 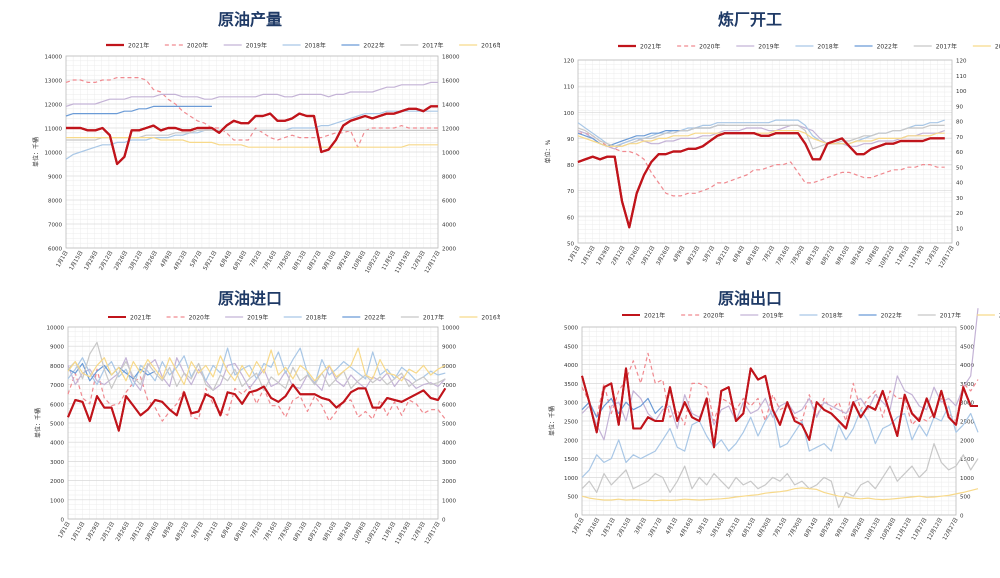 What do you see at coordinates (959, 123) in the screenshot?
I see `y-tick-label-right: 80` at bounding box center [959, 123].